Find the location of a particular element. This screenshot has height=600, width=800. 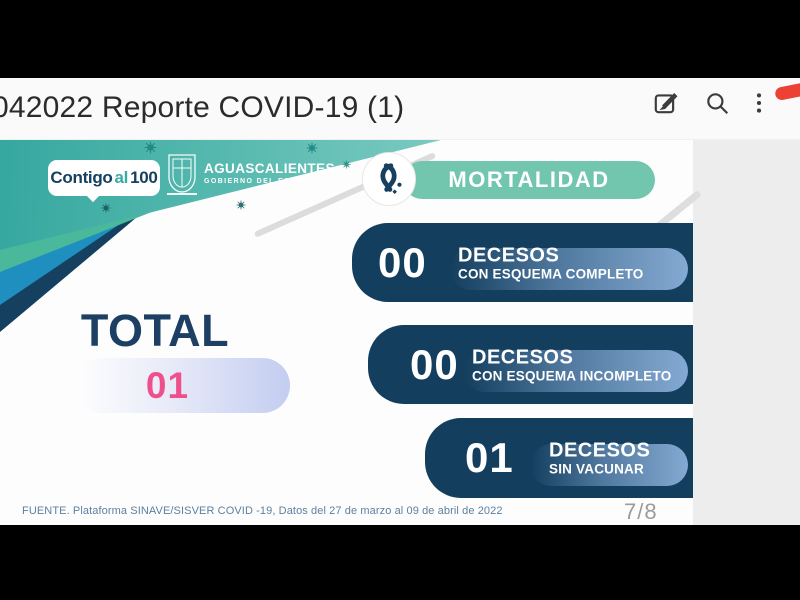

stat-labels: DECESOS CON ESQUEMA COMPLETO is located at coordinates (551, 263).